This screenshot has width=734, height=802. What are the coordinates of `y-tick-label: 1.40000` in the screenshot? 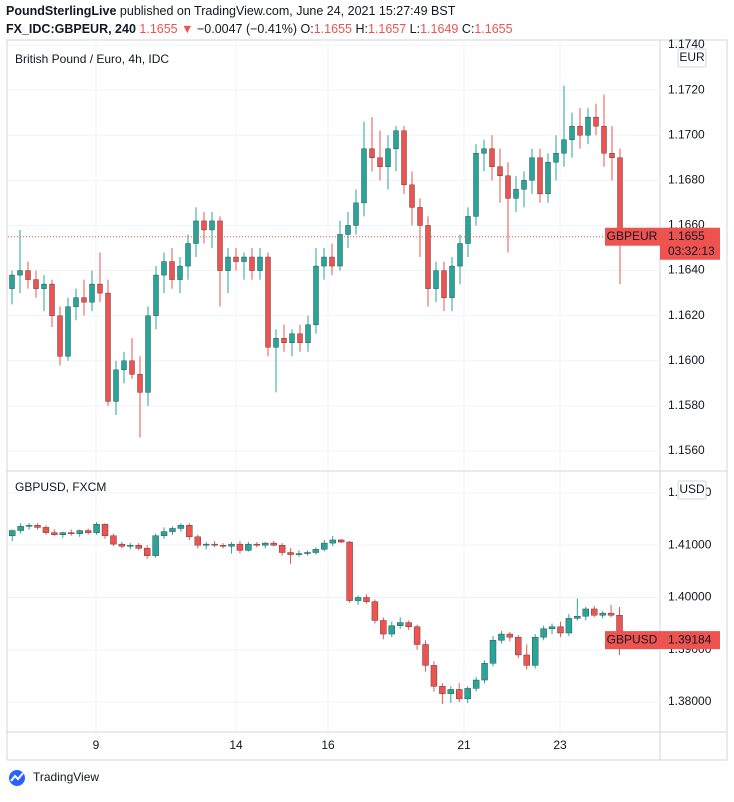 It's located at (690, 597).